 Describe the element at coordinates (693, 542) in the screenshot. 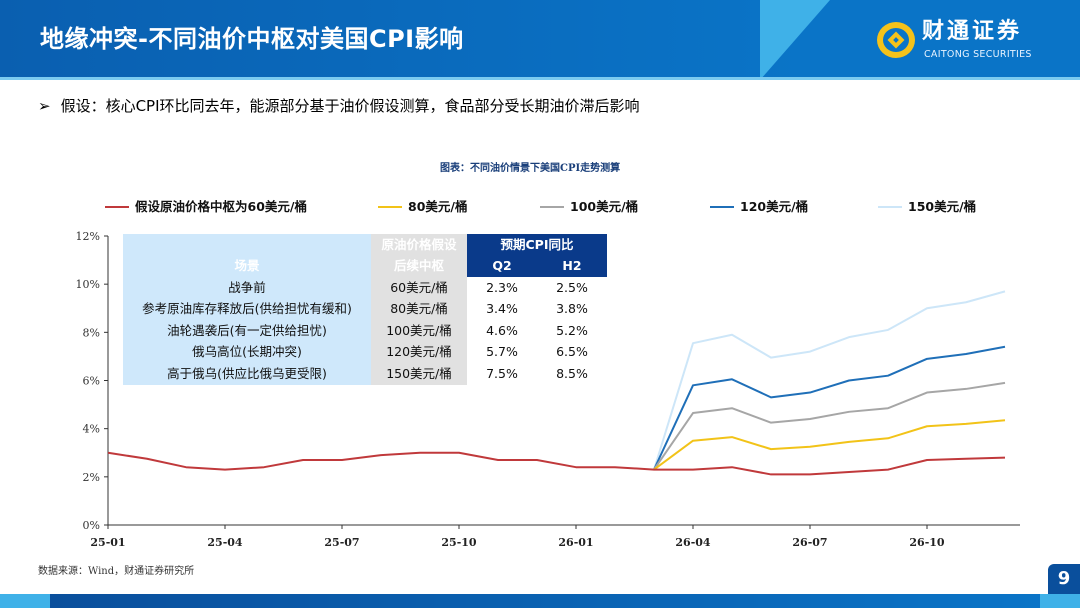

I see `x-tick-label: 26-04` at that location.